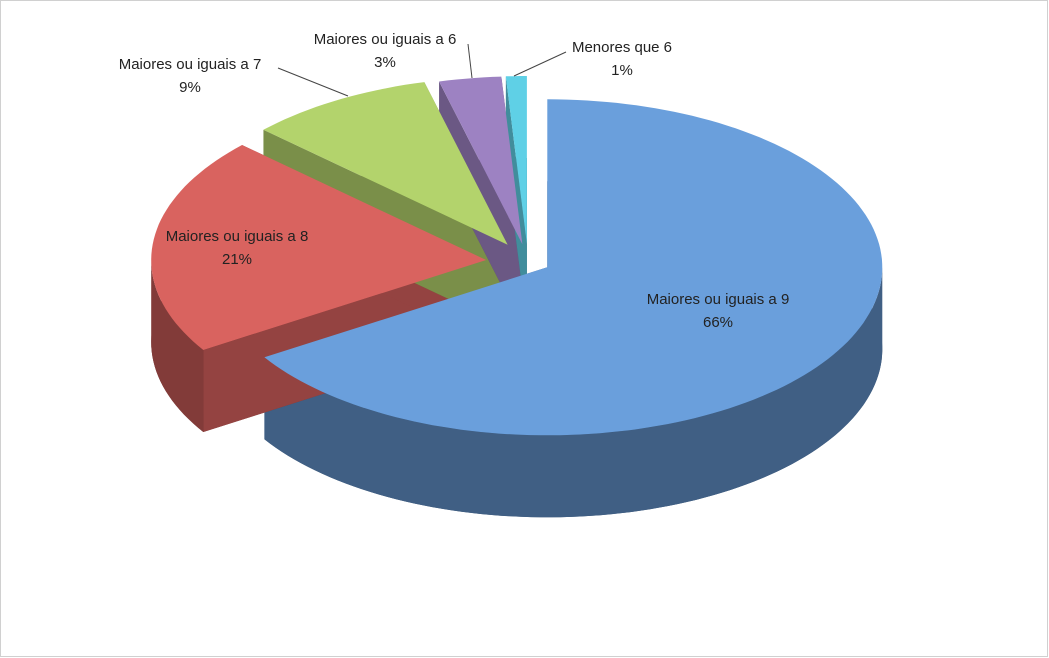 The image size is (1049, 658). I want to click on slice-label: Maiores ou iguais a 7, so click(190, 64).